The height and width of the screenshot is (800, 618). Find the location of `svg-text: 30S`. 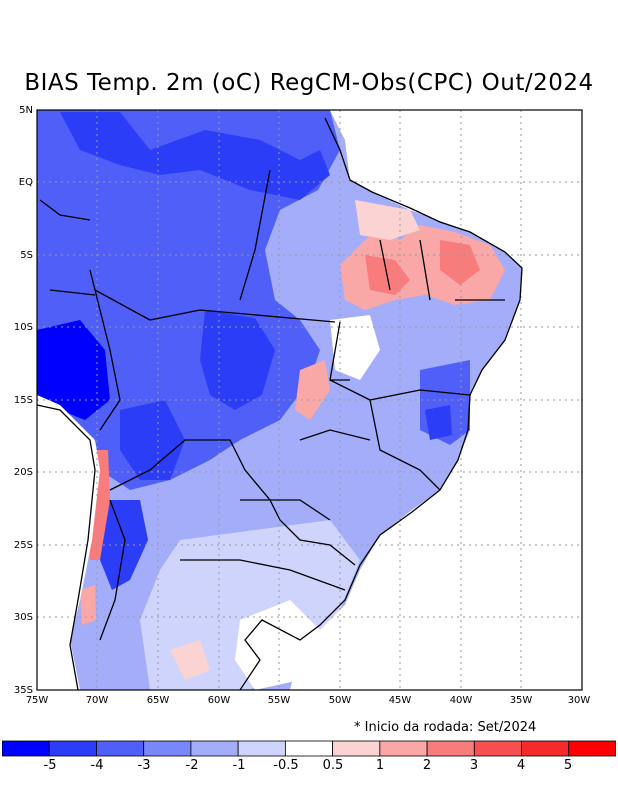

svg-text: 30S is located at coordinates (23, 617).